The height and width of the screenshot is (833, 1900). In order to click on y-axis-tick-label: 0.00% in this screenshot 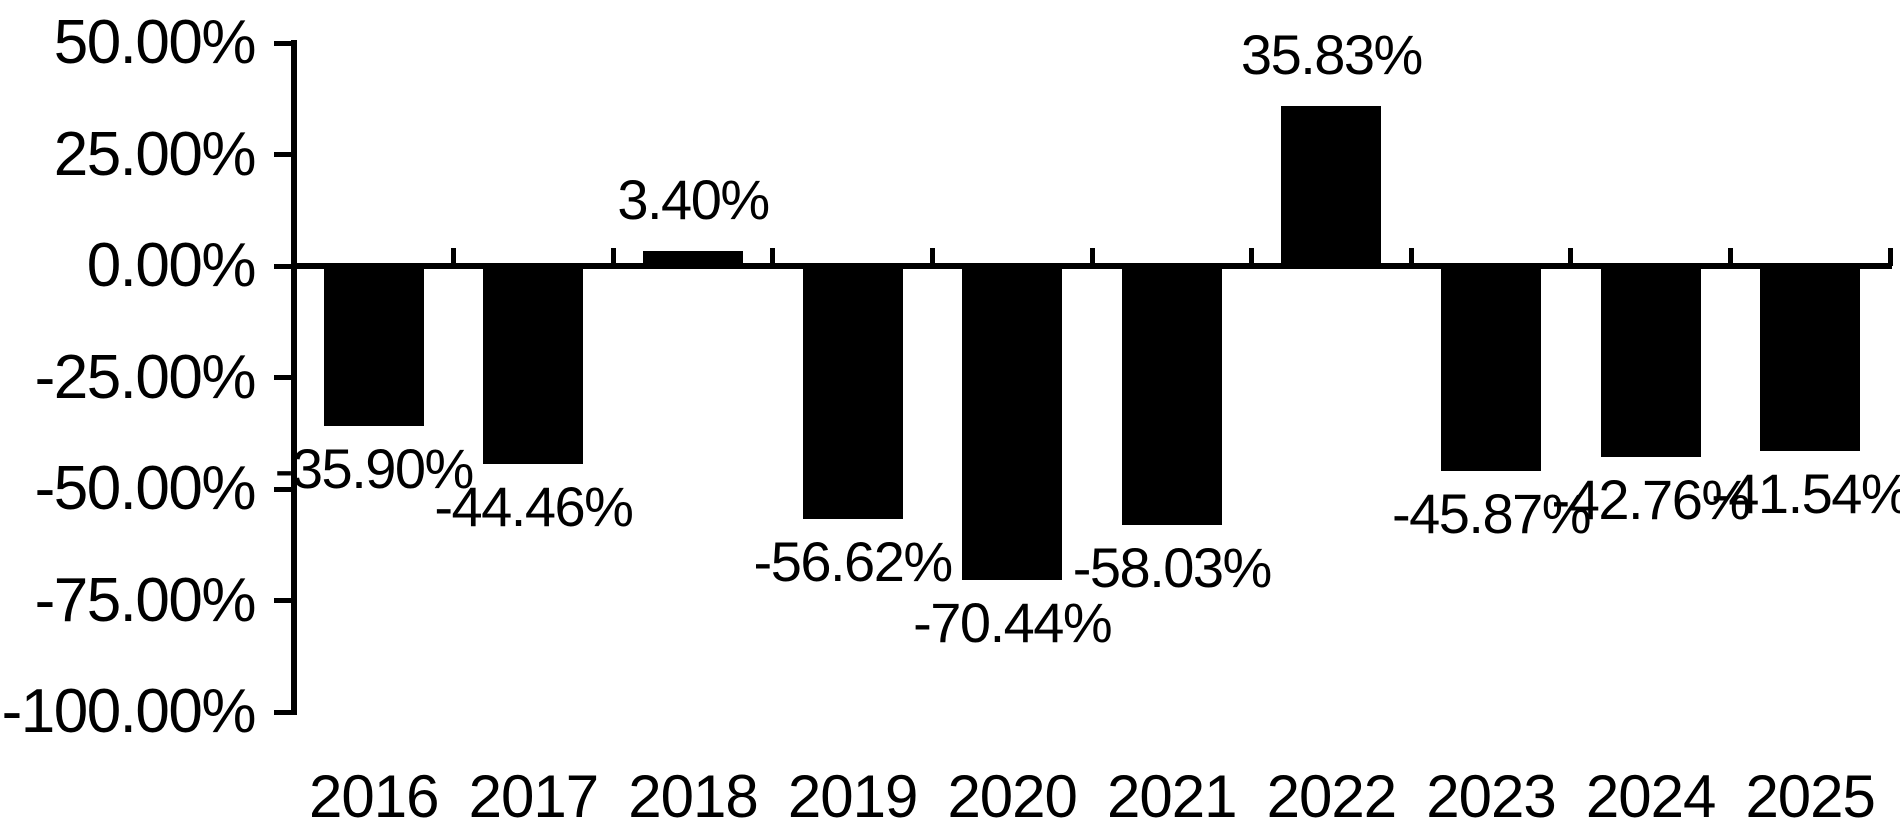, I will do `click(171, 265)`.